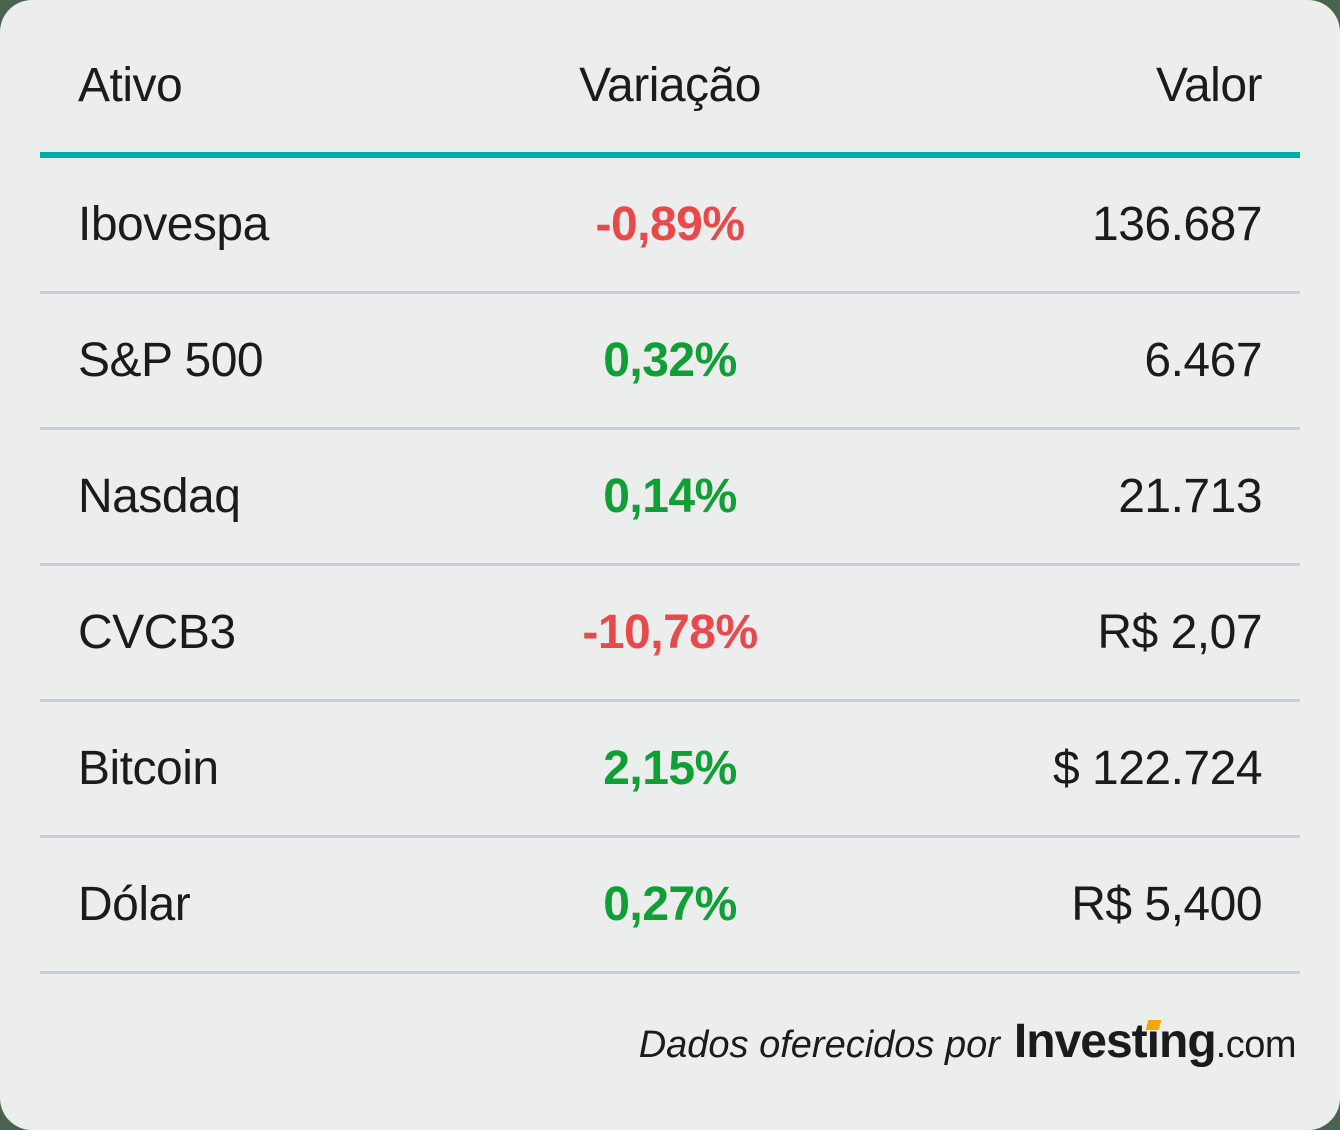 The width and height of the screenshot is (1340, 1130). What do you see at coordinates (1256, 1045) in the screenshot?
I see `investing-domain: .com` at bounding box center [1256, 1045].